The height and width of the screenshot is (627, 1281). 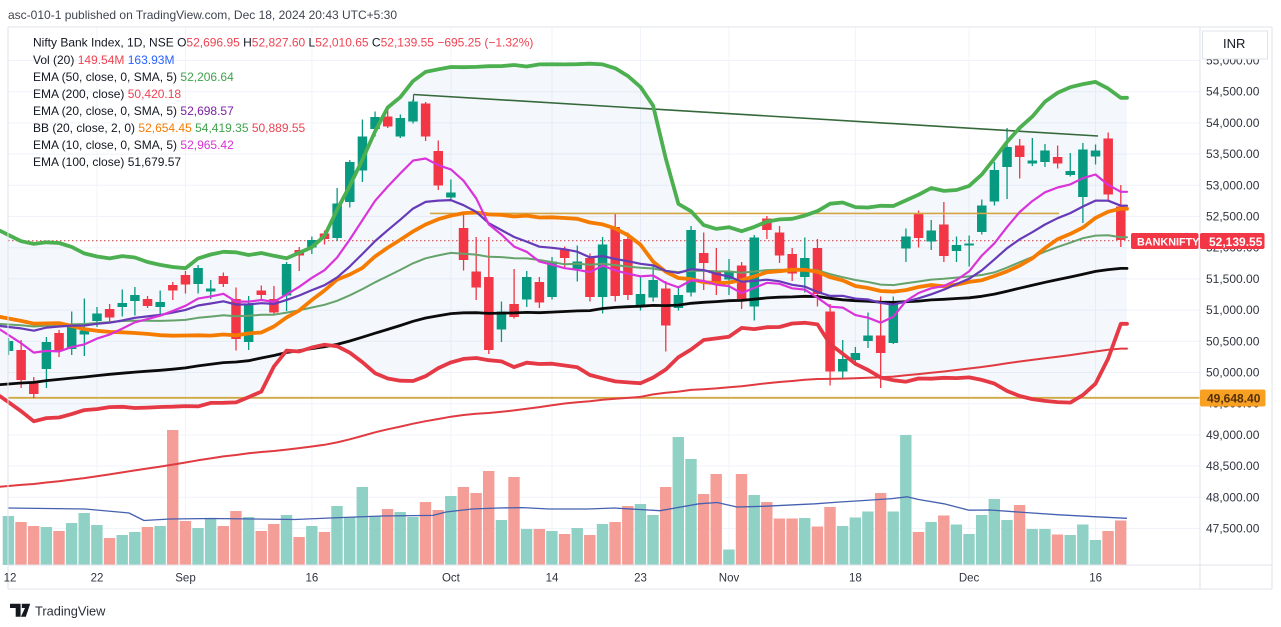 What do you see at coordinates (70, 610) in the screenshot?
I see `svg-text: TradingView` at bounding box center [70, 610].